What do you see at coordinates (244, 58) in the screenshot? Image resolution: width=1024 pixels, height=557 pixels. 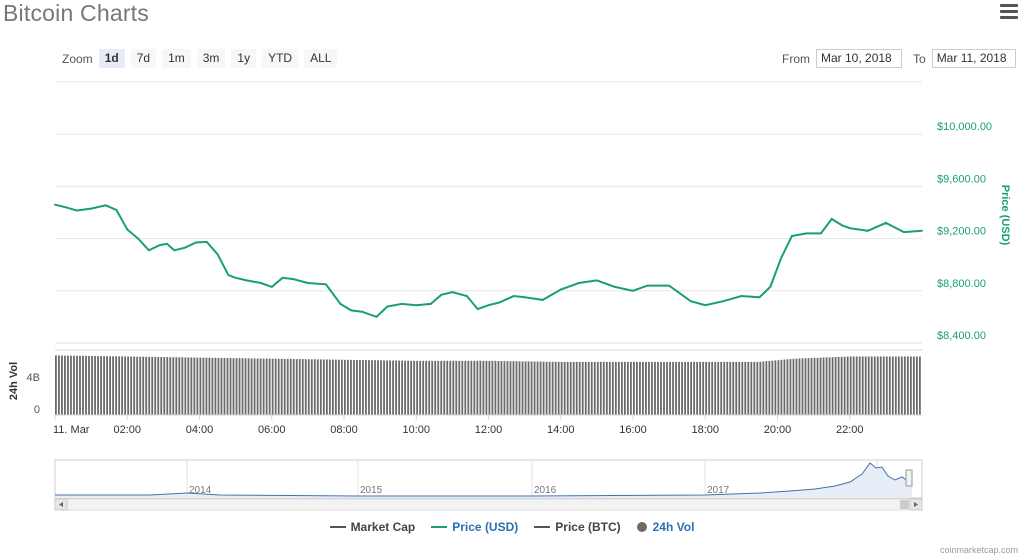 I see `zoom-1y-button: 1y` at bounding box center [244, 58].